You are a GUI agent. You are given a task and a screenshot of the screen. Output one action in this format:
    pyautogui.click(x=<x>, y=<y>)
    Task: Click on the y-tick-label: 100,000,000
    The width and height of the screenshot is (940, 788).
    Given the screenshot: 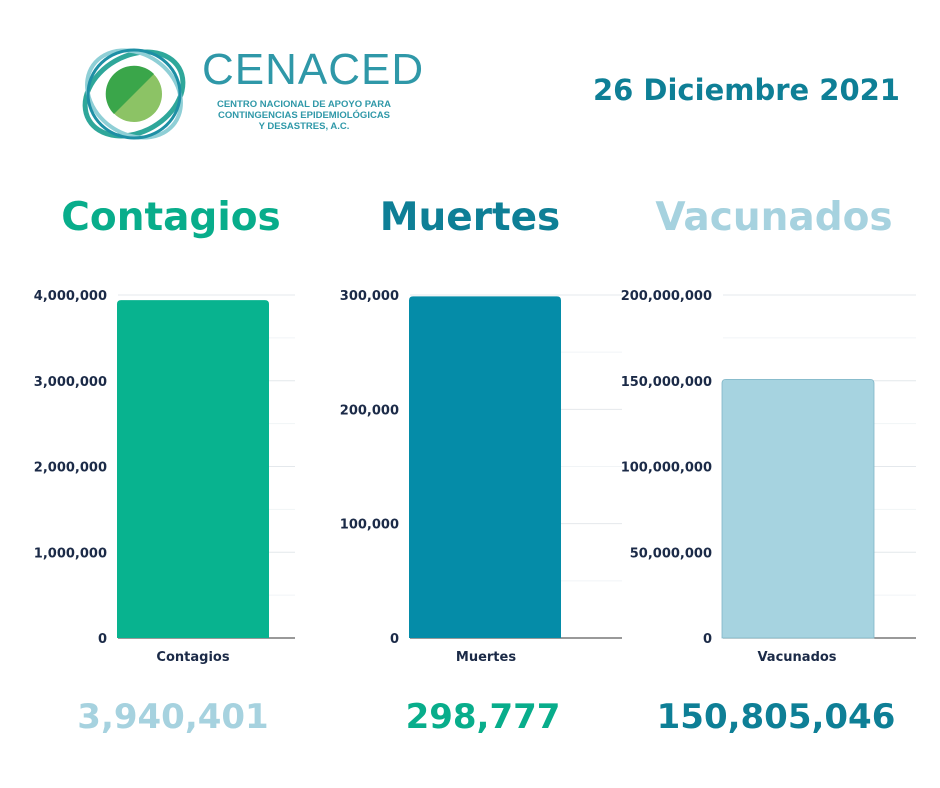 What is the action you would take?
    pyautogui.click(x=666, y=468)
    